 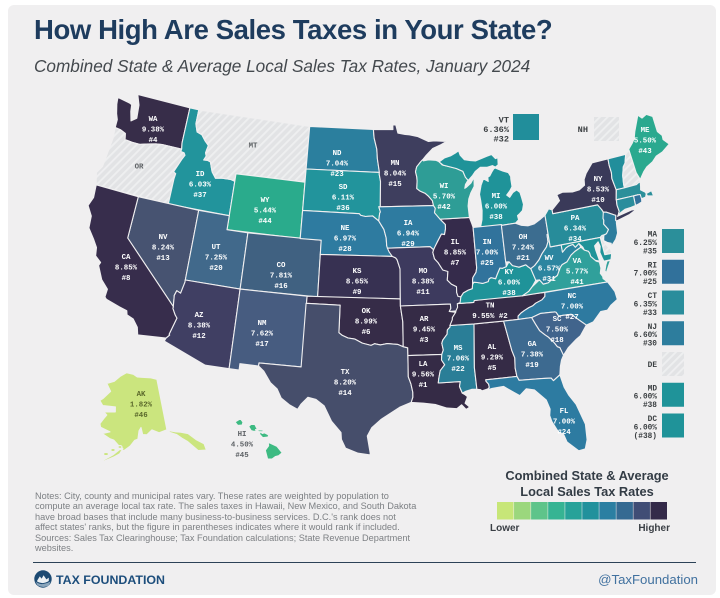 What do you see at coordinates (653, 389) in the screenshot?
I see `svg-text: MD` at bounding box center [653, 389].